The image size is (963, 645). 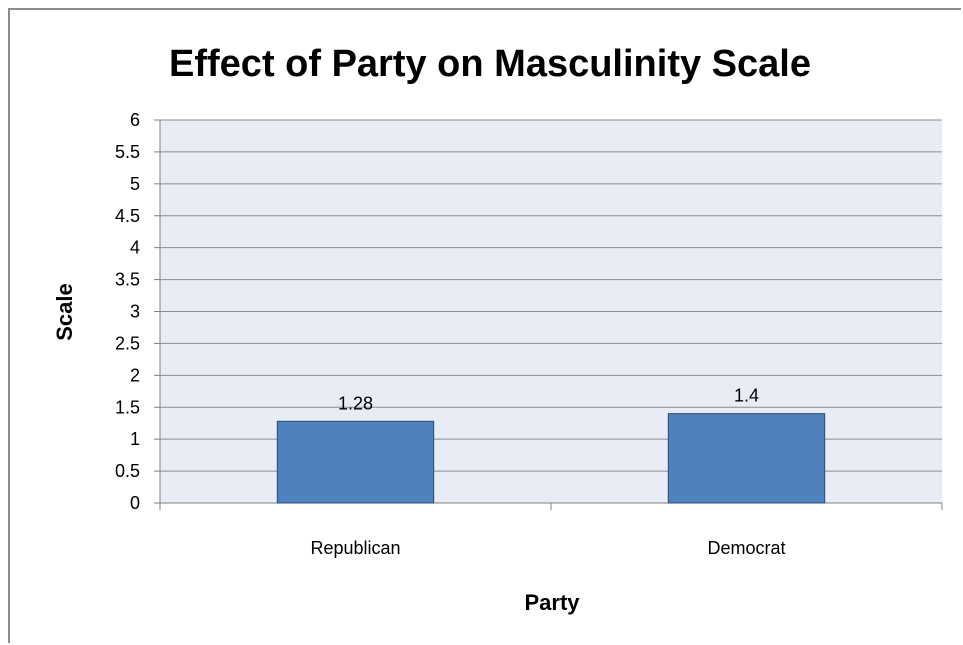 What do you see at coordinates (135, 248) in the screenshot?
I see `y-tick-label: 4` at bounding box center [135, 248].